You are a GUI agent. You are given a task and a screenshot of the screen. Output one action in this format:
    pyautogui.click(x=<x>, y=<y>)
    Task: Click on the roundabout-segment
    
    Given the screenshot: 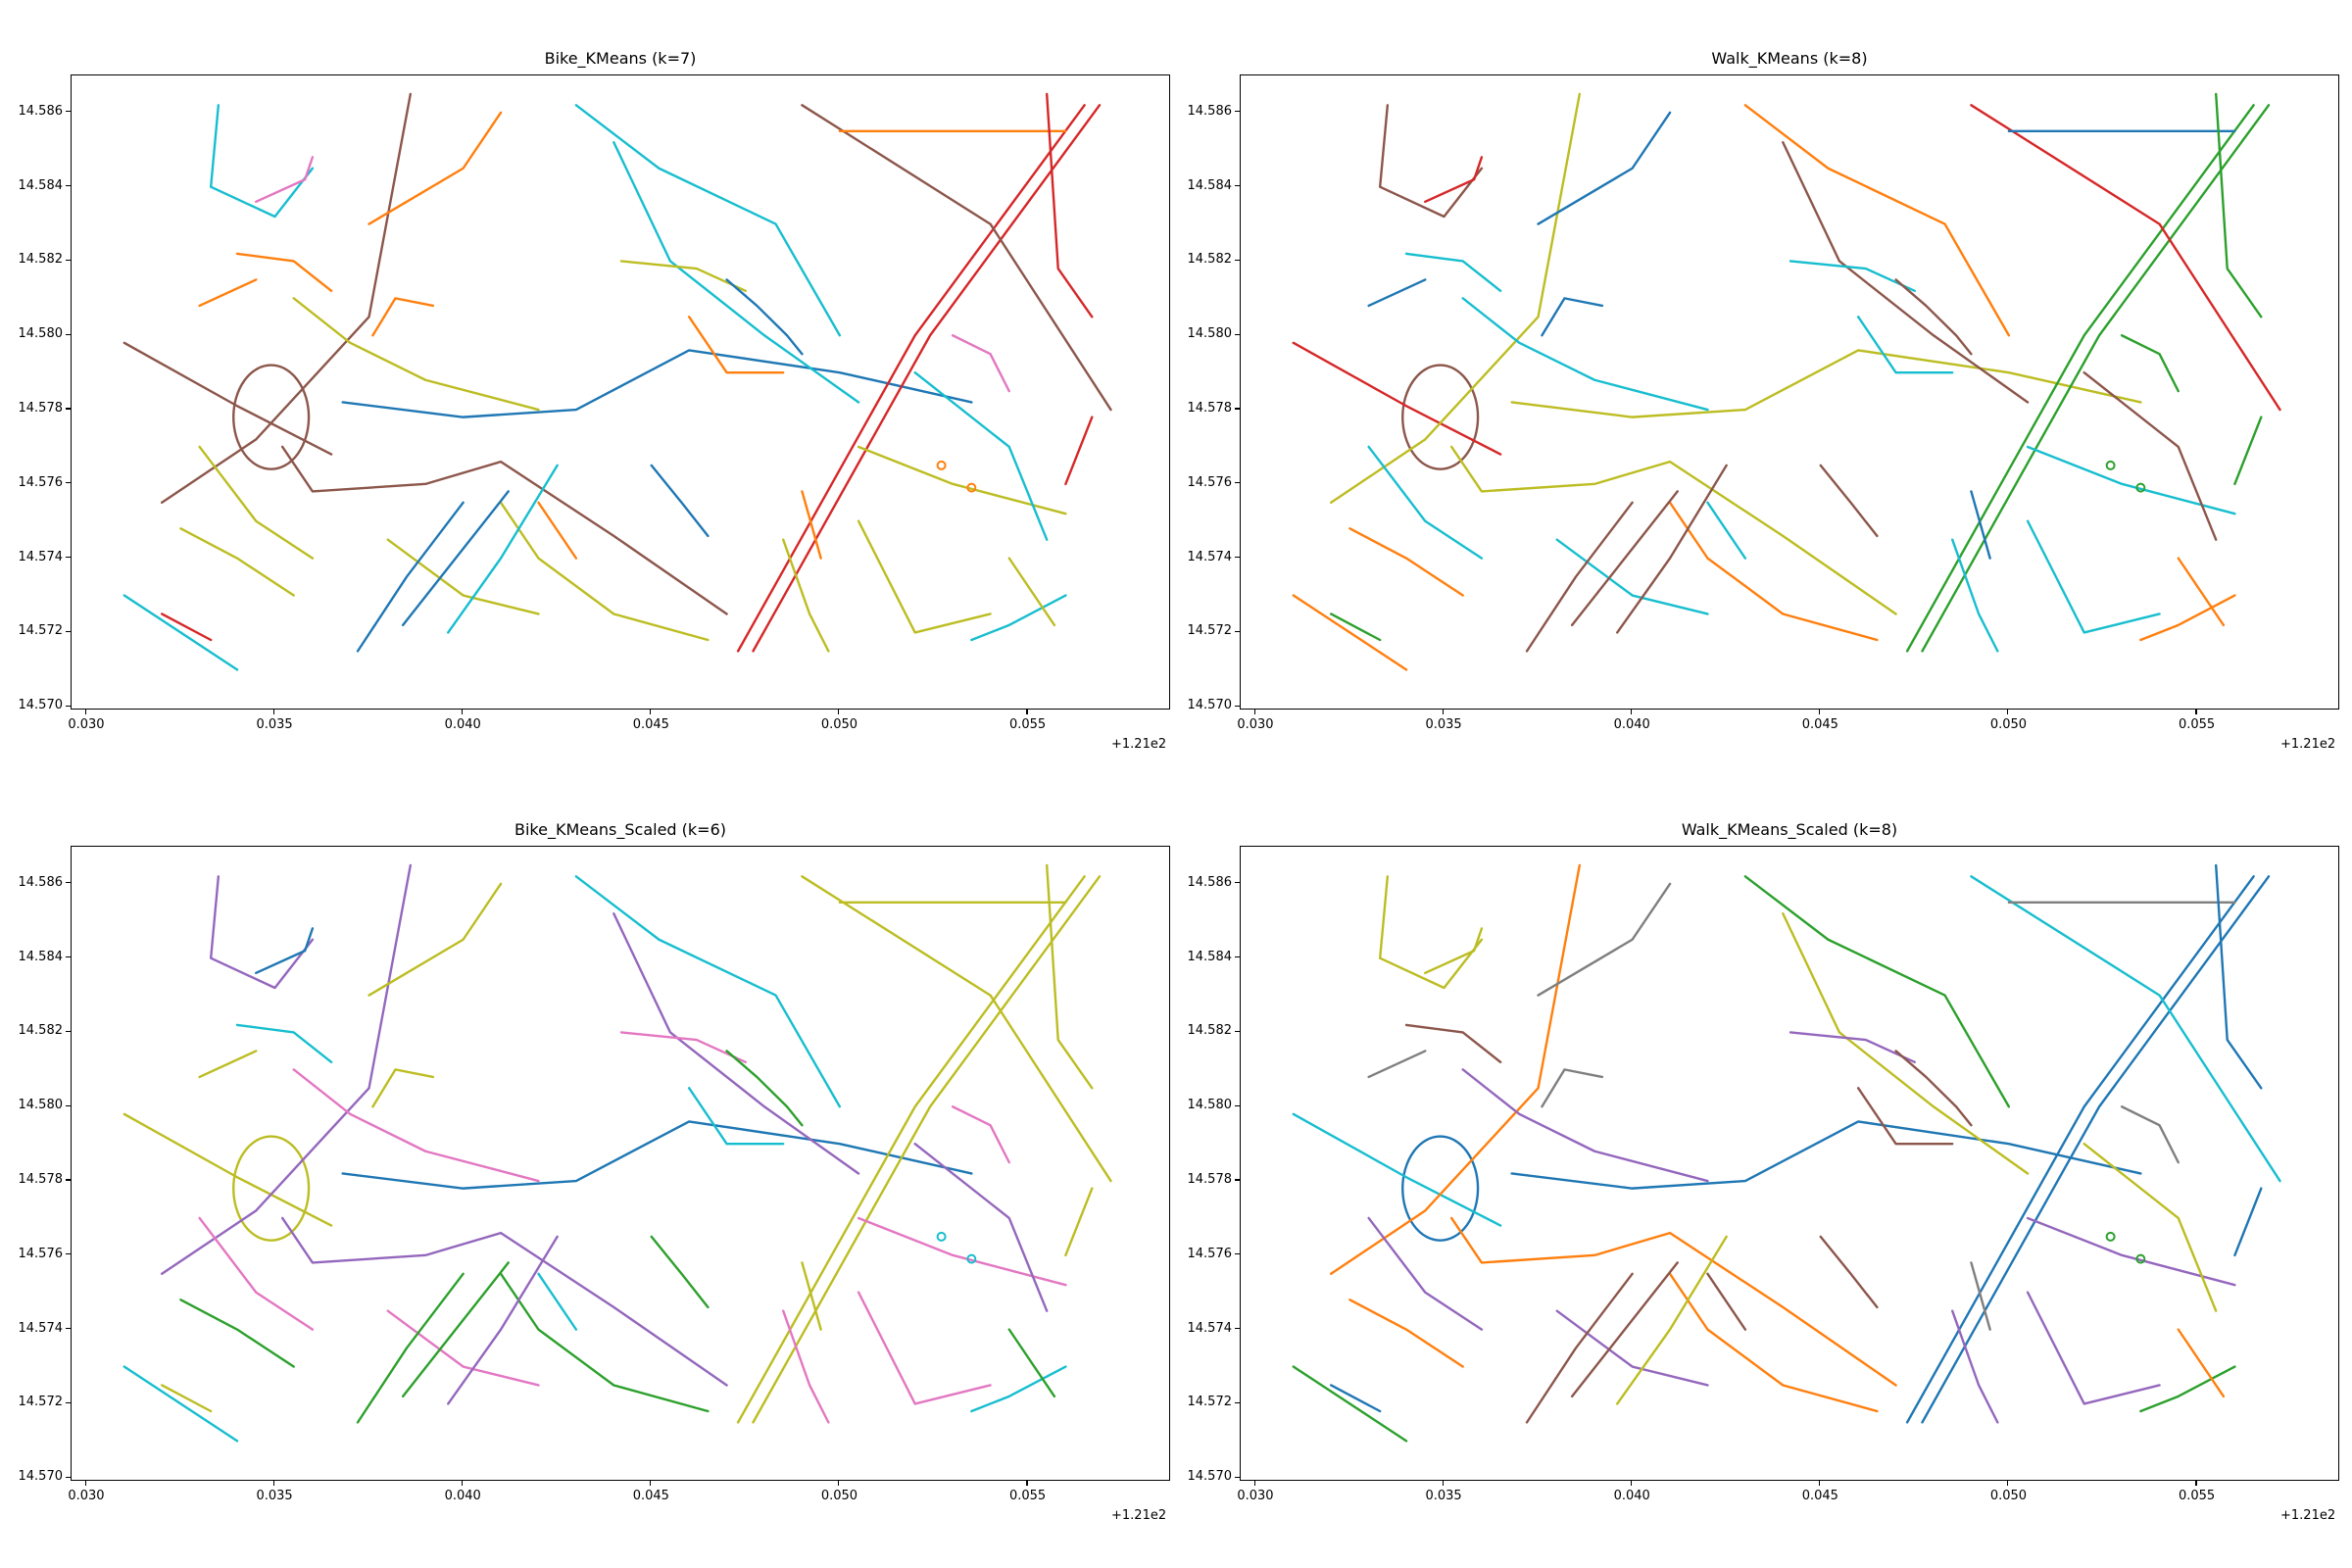 What is the action you would take?
    pyautogui.click(x=271, y=1188)
    